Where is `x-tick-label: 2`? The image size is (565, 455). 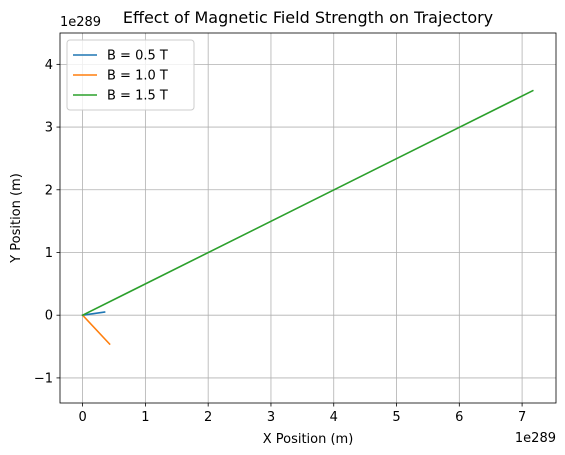
x-tick-label: 2 is located at coordinates (208, 417).